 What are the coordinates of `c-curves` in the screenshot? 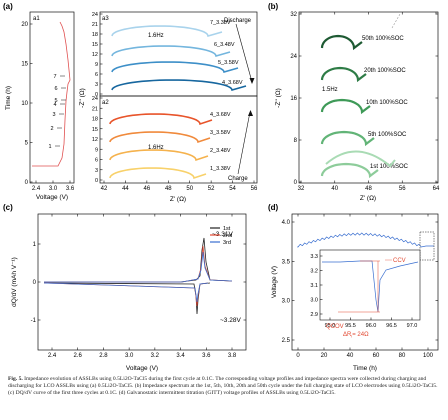 It's located at (138, 276).